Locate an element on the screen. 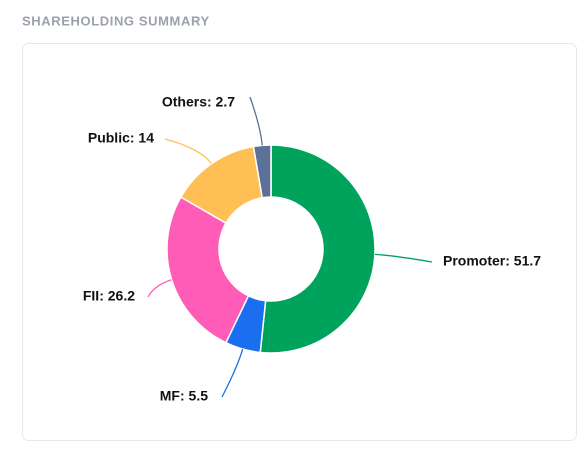 The height and width of the screenshot is (453, 586). chart-title: SHAREHOLDING SUMMARY is located at coordinates (116, 20).